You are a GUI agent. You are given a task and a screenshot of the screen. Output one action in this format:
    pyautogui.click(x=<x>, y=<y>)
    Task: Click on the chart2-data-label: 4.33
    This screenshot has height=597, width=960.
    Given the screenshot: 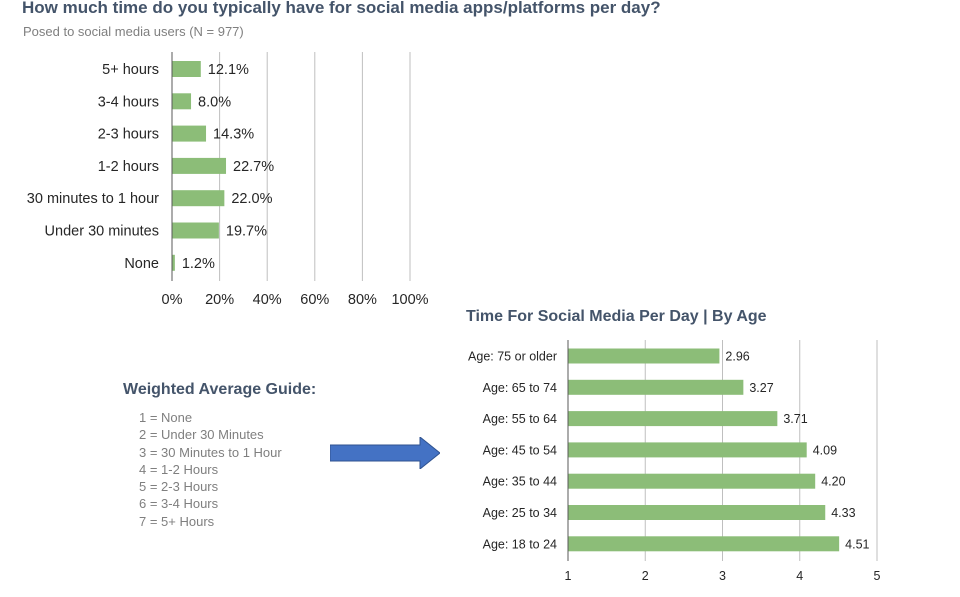 What is the action you would take?
    pyautogui.click(x=843, y=513)
    